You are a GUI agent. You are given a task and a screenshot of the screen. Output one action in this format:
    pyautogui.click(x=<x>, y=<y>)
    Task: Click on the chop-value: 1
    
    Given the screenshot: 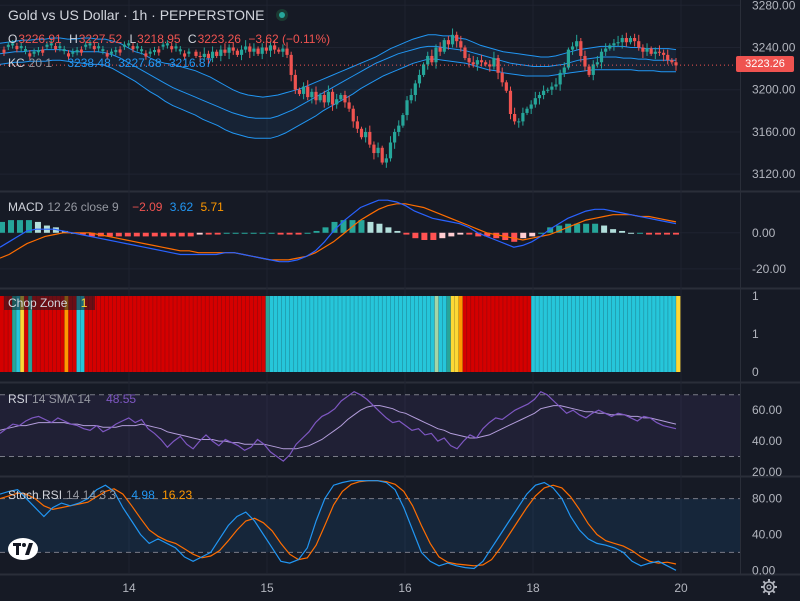 What is the action you would take?
    pyautogui.click(x=84, y=303)
    